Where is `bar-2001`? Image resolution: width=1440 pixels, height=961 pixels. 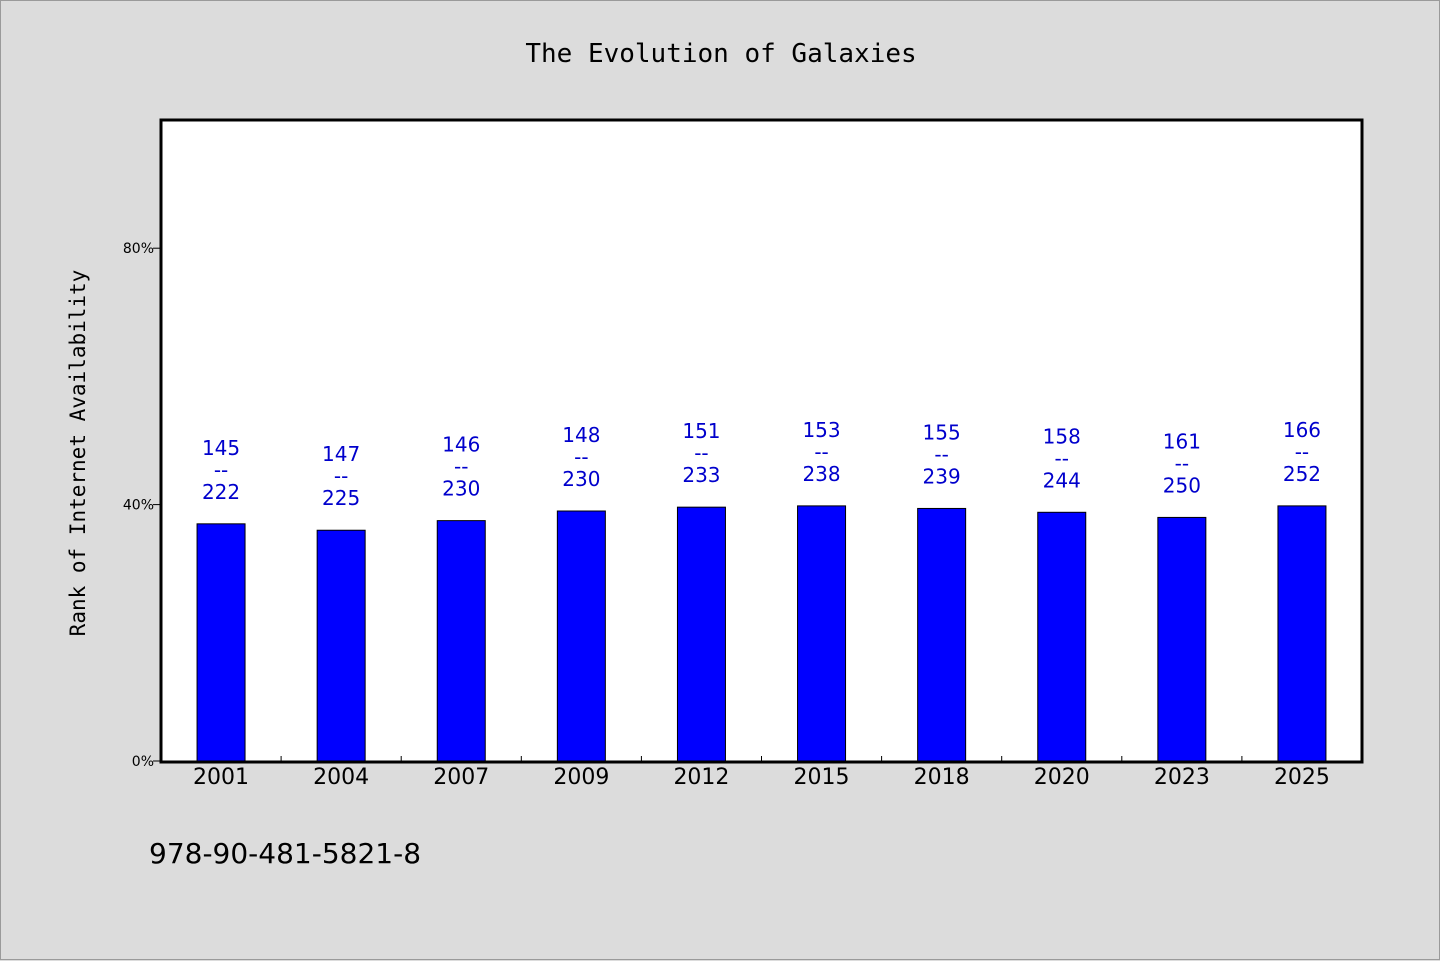 bar-2001 is located at coordinates (221, 642).